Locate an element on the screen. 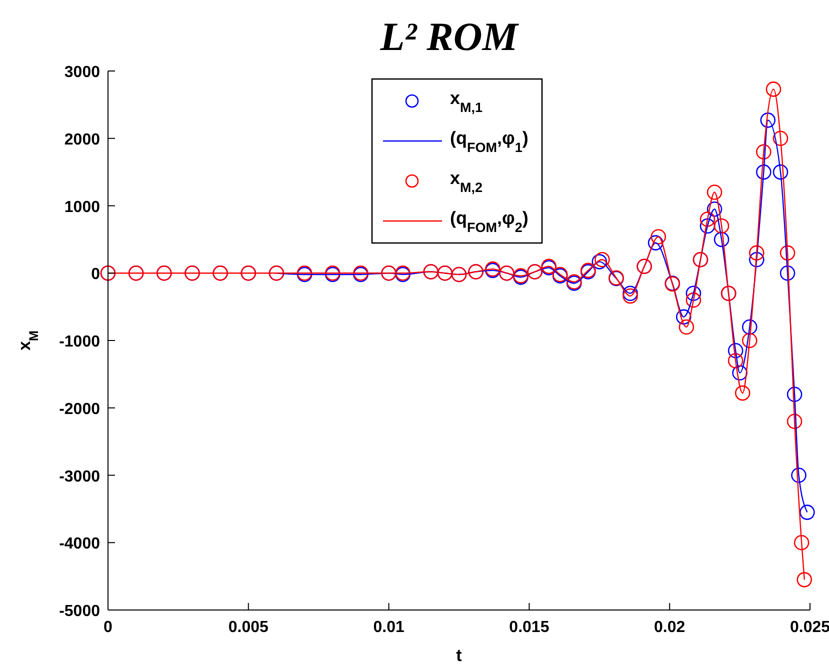  y-tick-label: 3000 is located at coordinates (82, 72).